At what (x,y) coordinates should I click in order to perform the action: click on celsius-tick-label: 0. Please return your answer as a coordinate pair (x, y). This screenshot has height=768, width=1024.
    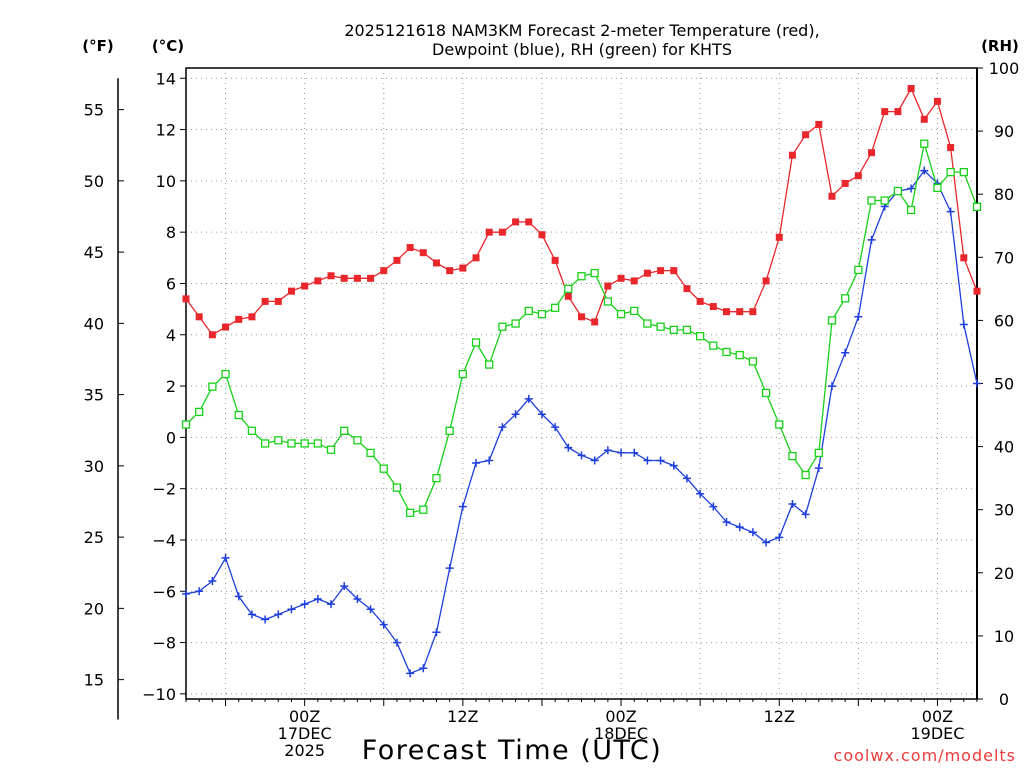
    Looking at the image, I should click on (171, 437).